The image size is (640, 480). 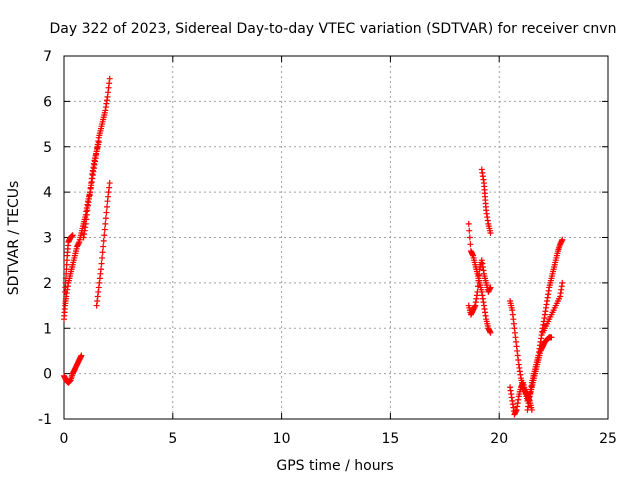 I want to click on y-tick-label: 6, so click(x=47, y=102).